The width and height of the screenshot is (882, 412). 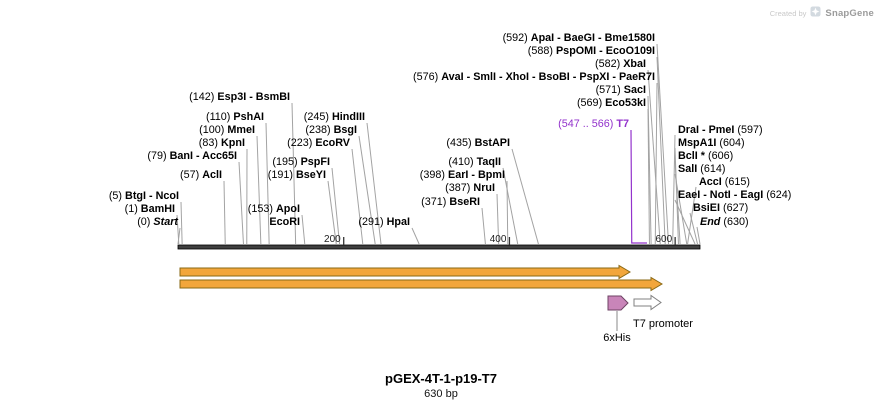 I want to click on construct-name: pGEX-4T-1-p19-T7, so click(x=441, y=378).